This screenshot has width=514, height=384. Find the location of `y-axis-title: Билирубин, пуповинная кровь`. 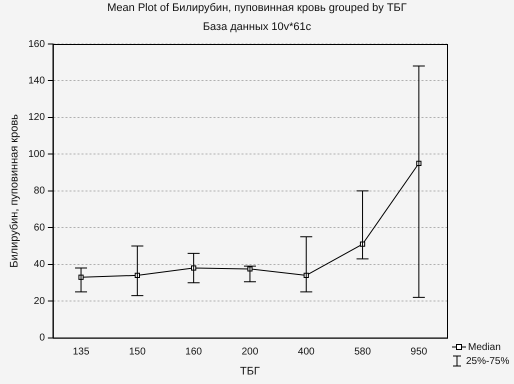

y-axis-title: Билирубин, пуповинная кровь is located at coordinates (14, 191).